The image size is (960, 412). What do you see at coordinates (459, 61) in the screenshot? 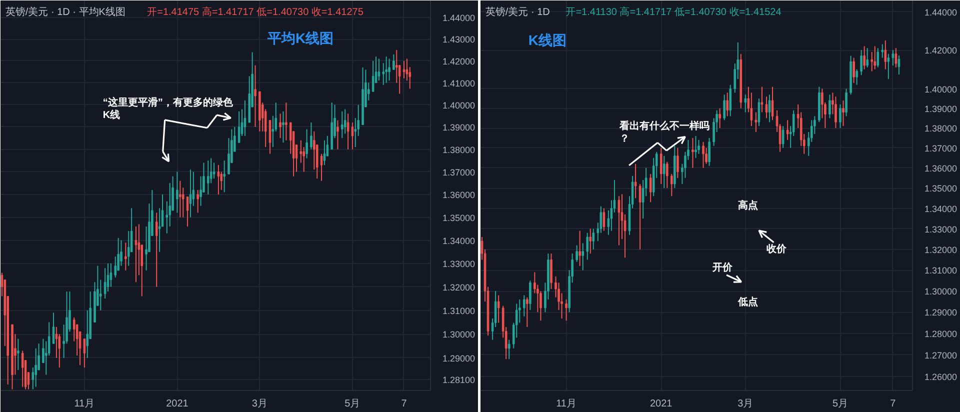
I see `y-tick-label: 1.42000` at bounding box center [459, 61].